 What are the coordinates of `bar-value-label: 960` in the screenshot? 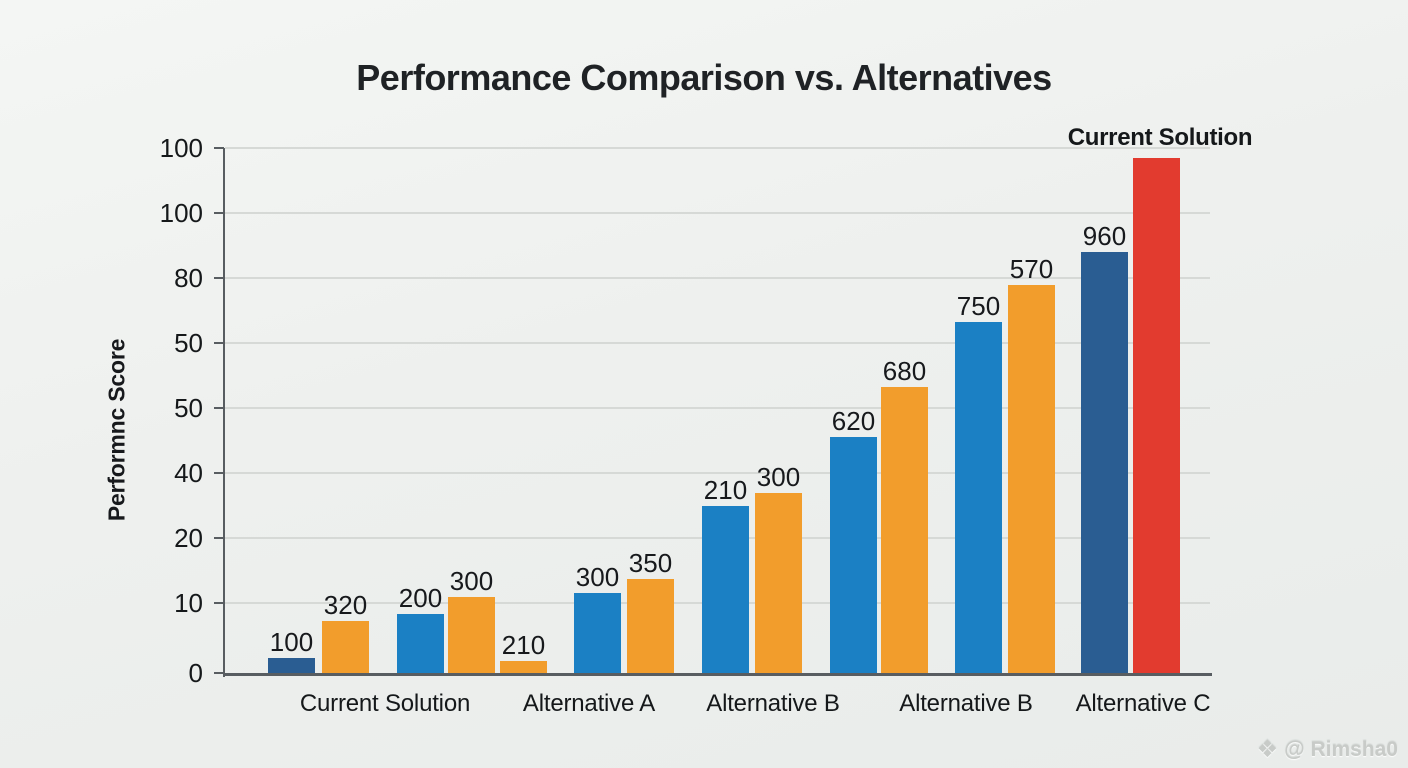 It's located at (1104, 236).